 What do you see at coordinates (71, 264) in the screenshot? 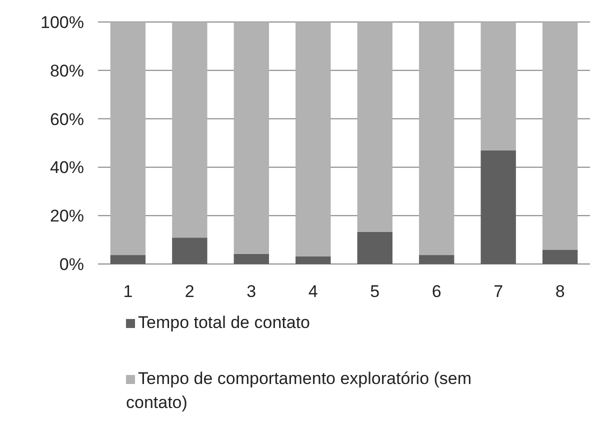
I see `y-tick-label: 0%` at bounding box center [71, 264].